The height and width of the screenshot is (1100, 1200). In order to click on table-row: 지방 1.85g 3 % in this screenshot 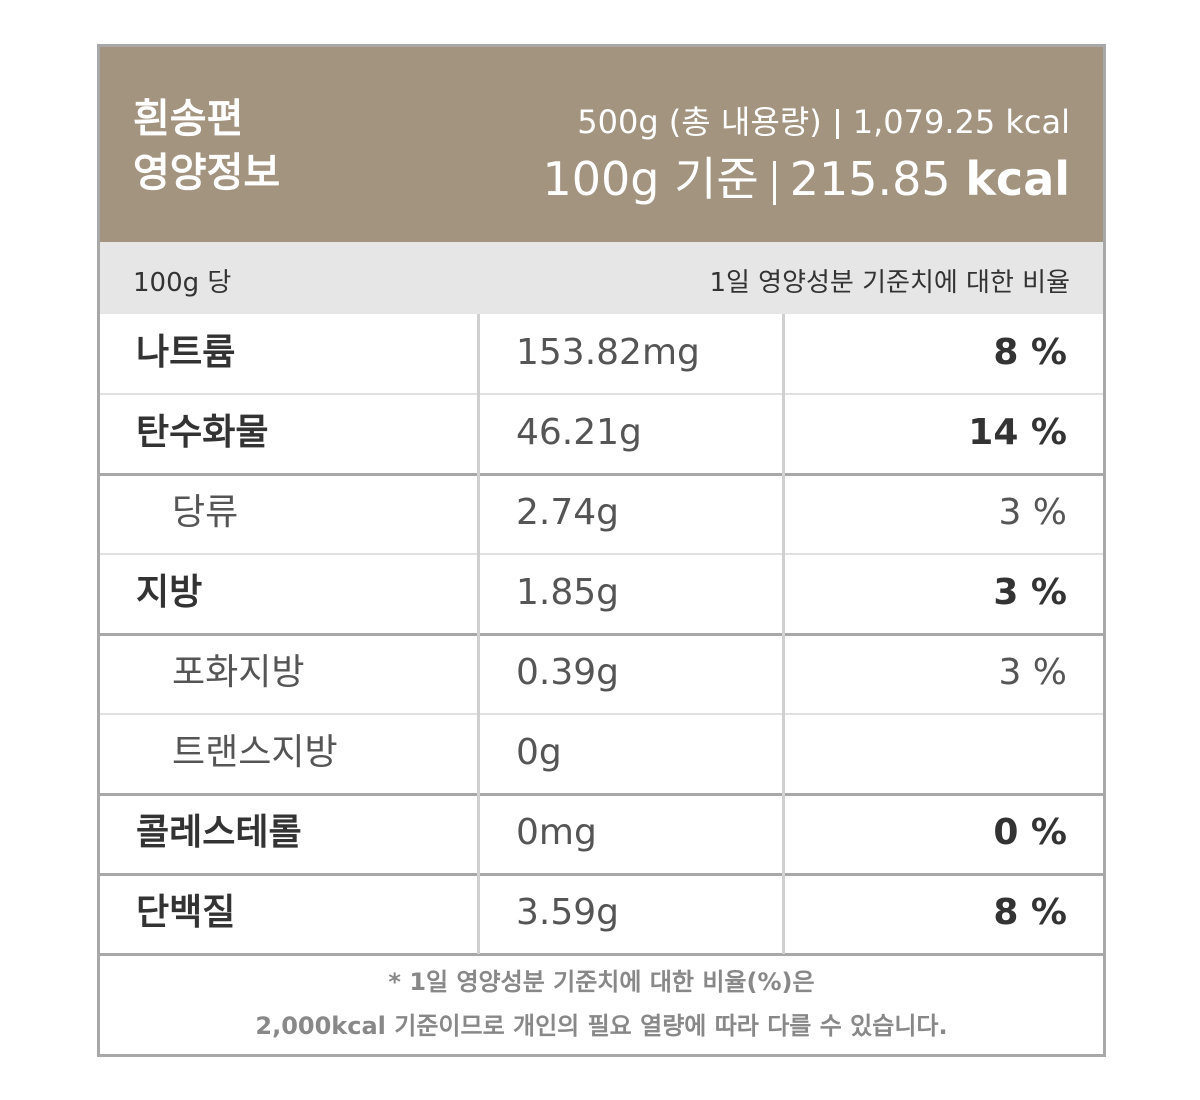, I will do `click(601, 594)`.